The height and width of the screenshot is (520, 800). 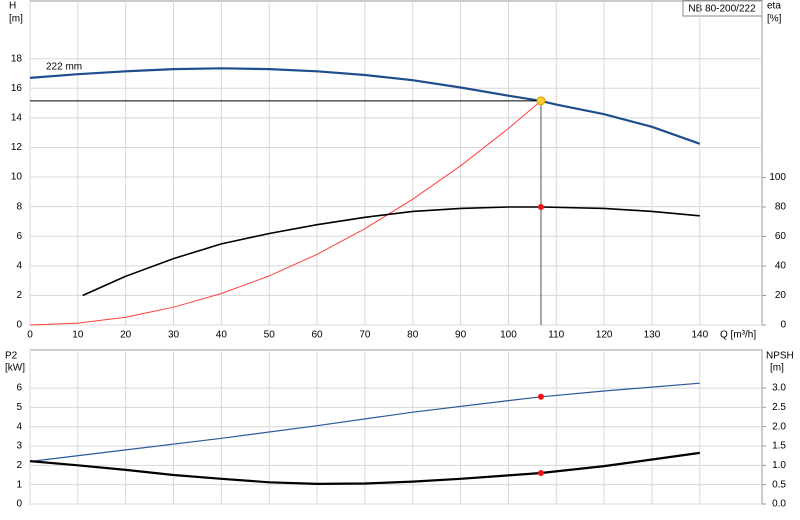 What do you see at coordinates (779, 465) in the screenshot?
I see `y2-tick-label: 1.0` at bounding box center [779, 465].